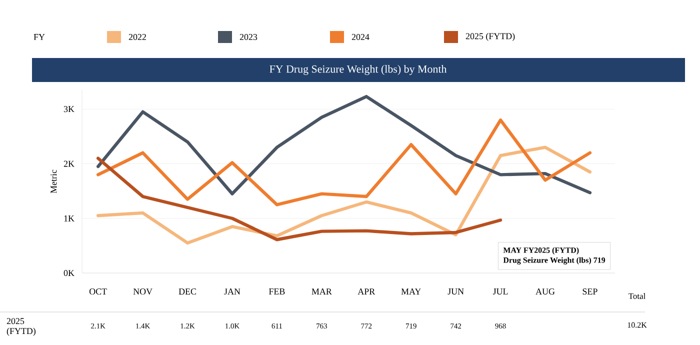  I want to click on text: 2025 (FYTD), so click(21, 327).